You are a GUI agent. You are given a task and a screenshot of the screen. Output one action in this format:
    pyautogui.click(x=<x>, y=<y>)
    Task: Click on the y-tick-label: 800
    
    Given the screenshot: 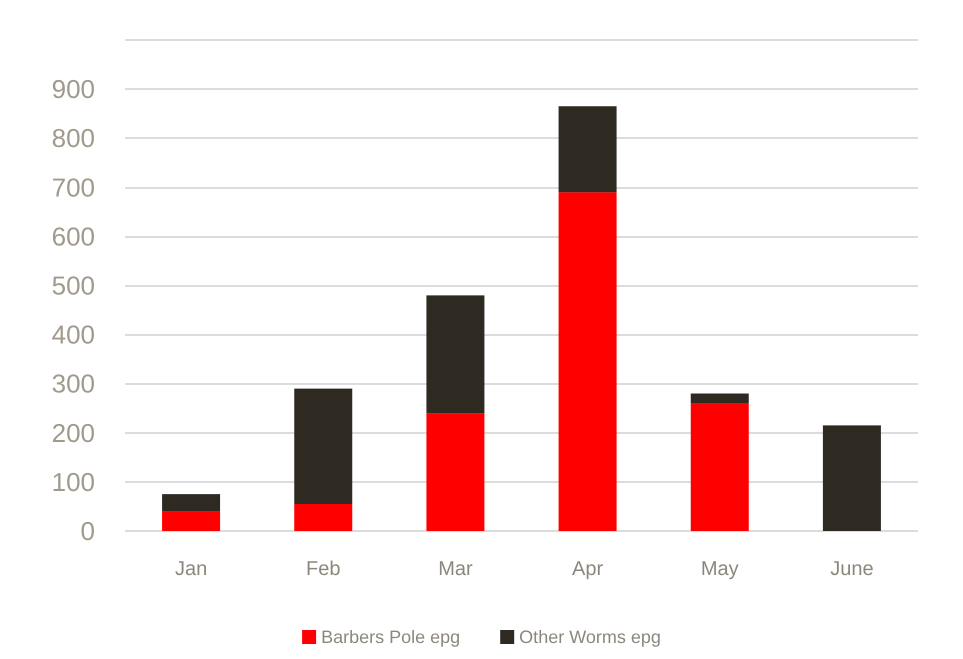 What is the action you would take?
    pyautogui.click(x=73, y=138)
    